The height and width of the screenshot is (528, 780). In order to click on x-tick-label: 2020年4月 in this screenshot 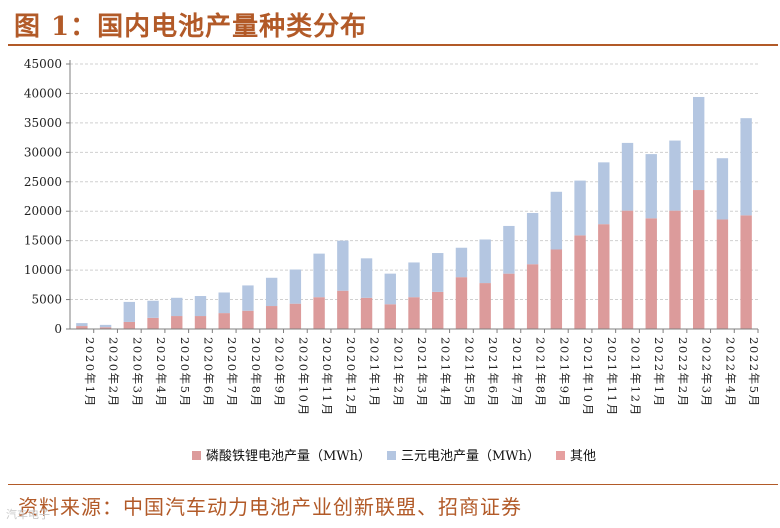, I will do `click(161, 372)`.